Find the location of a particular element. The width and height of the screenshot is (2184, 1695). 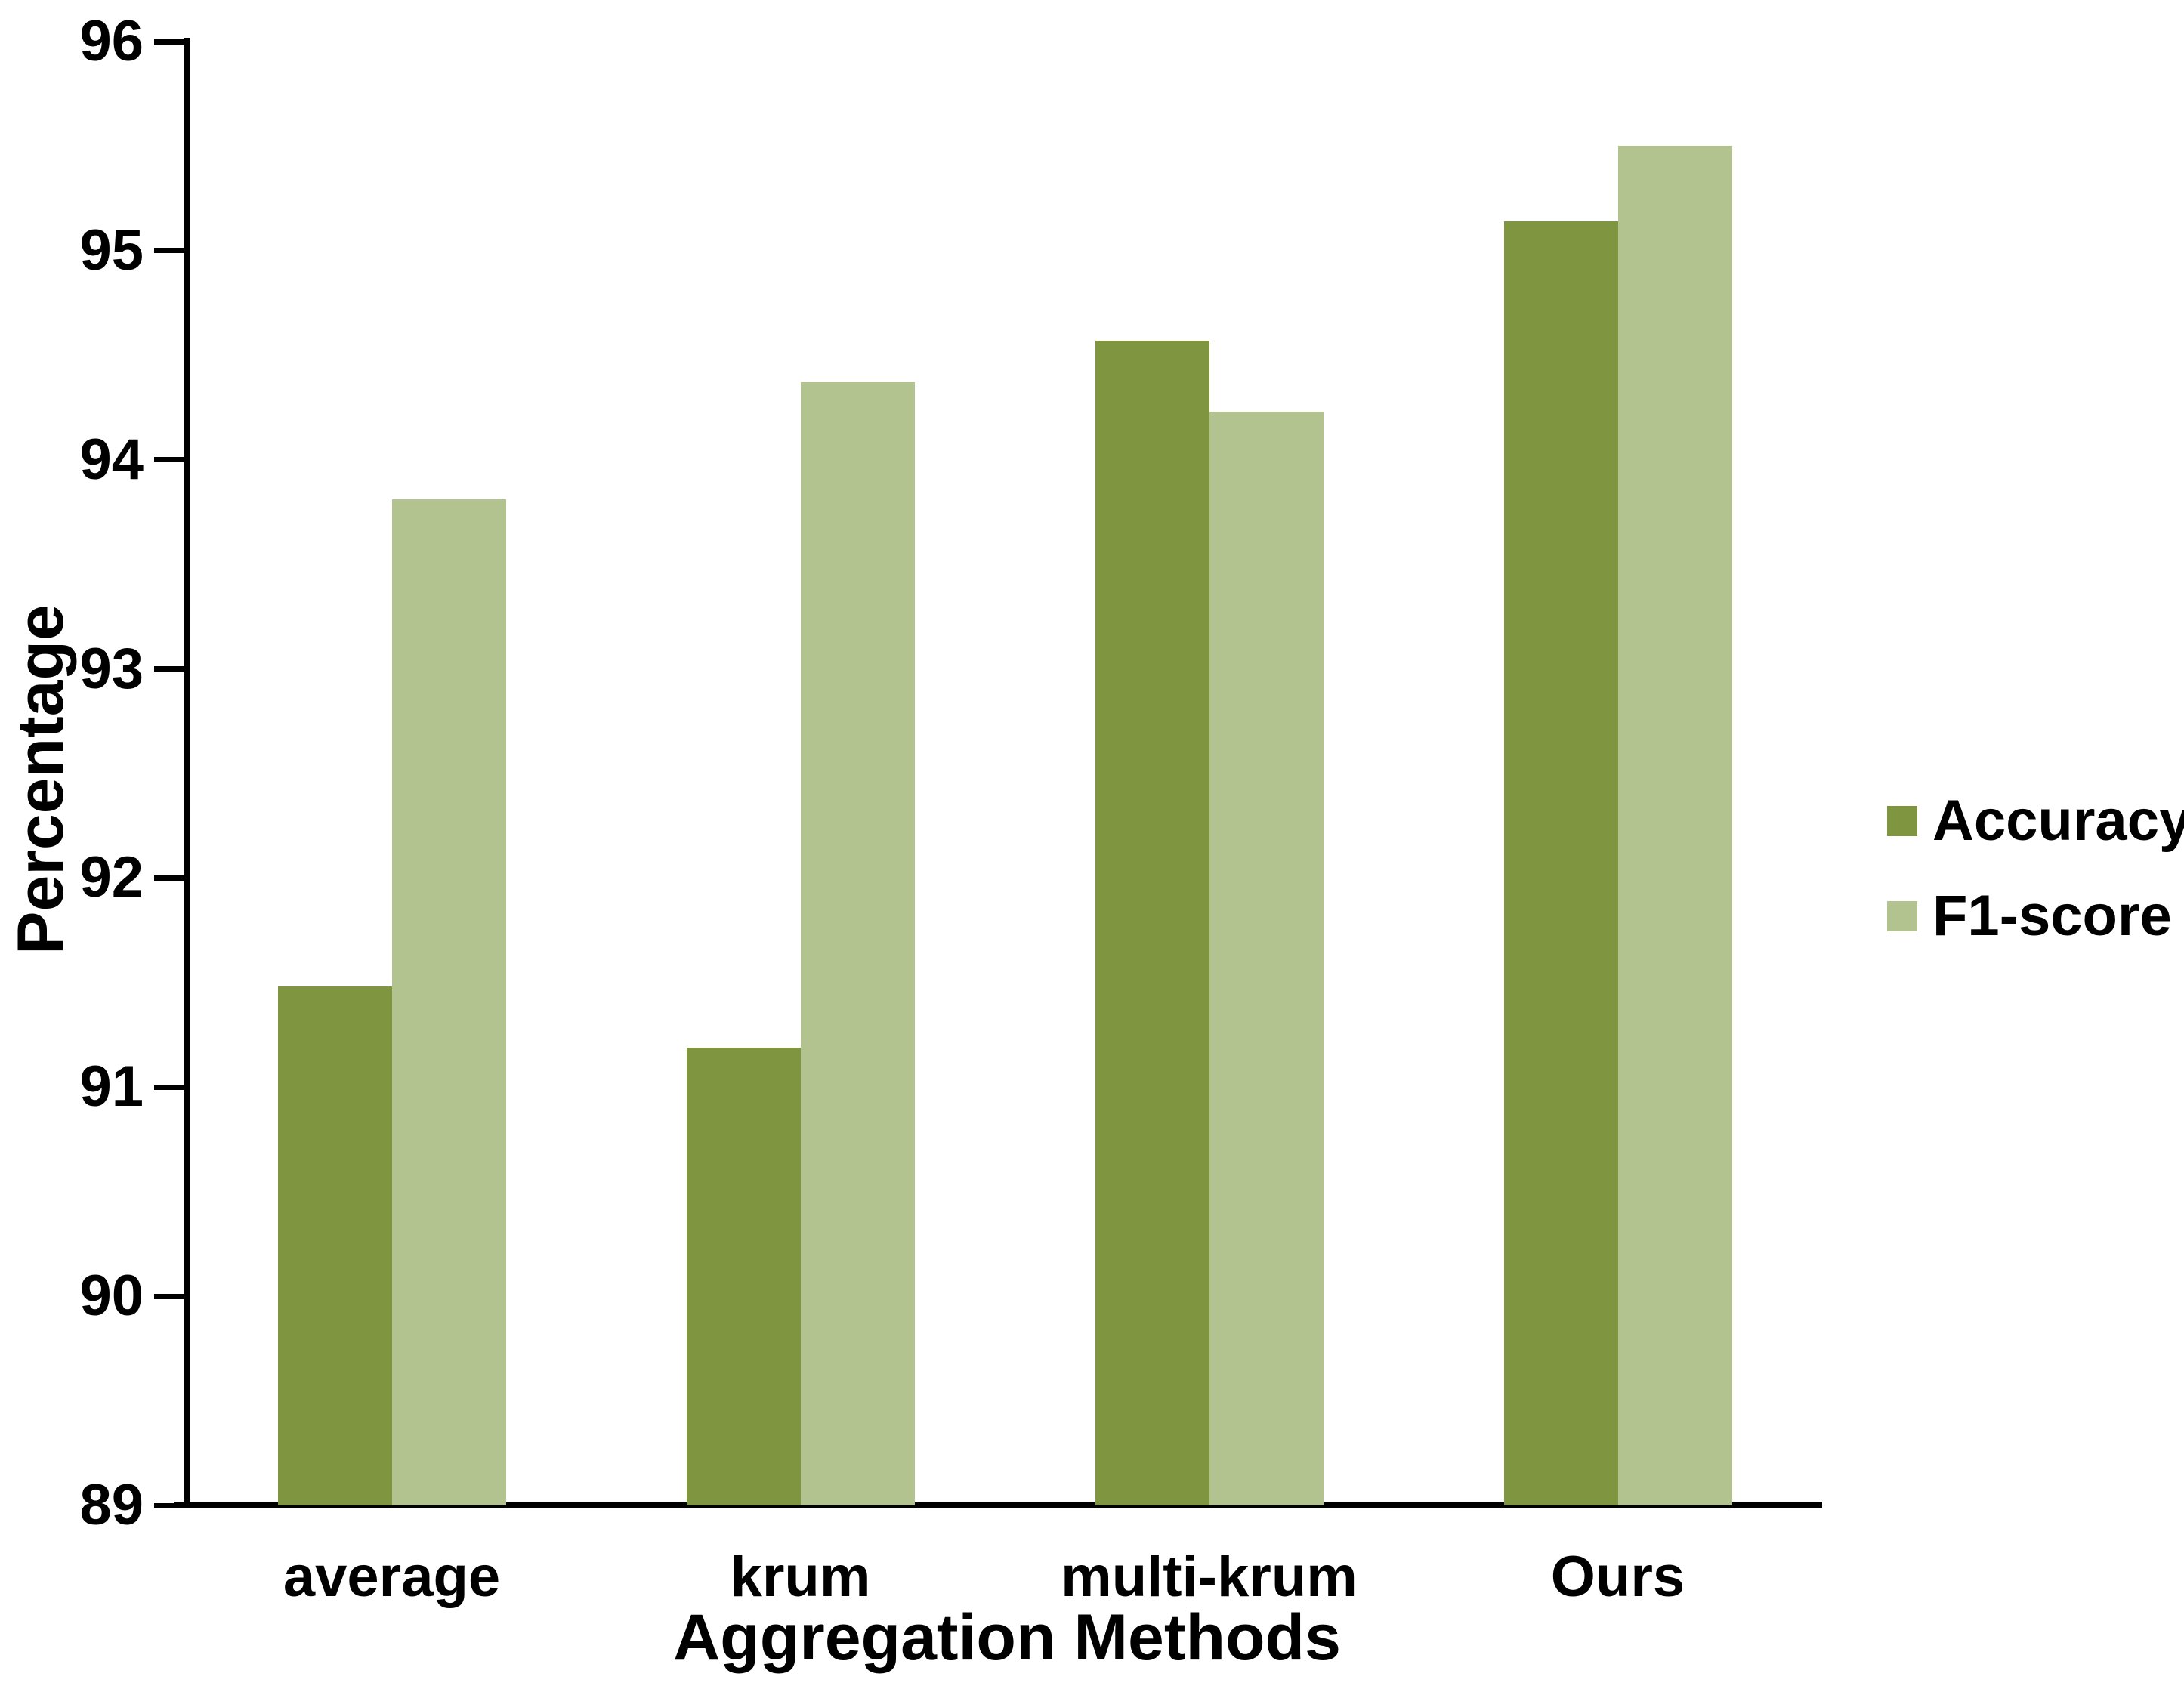

bar-krum-f1-score is located at coordinates (857, 943).